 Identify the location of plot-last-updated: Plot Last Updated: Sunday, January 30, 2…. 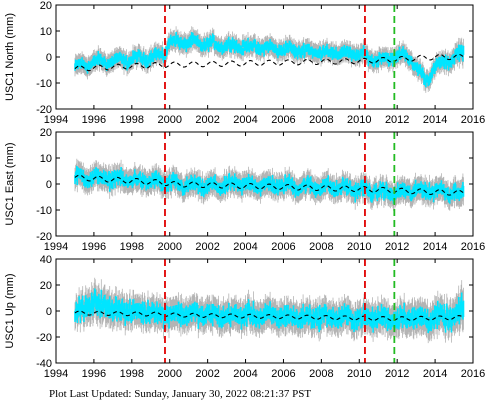
(180, 394).